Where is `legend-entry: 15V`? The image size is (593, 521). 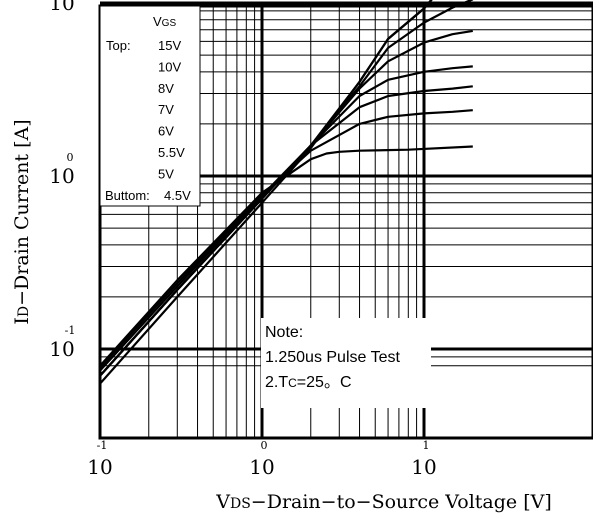 legend-entry: 15V is located at coordinates (169, 45).